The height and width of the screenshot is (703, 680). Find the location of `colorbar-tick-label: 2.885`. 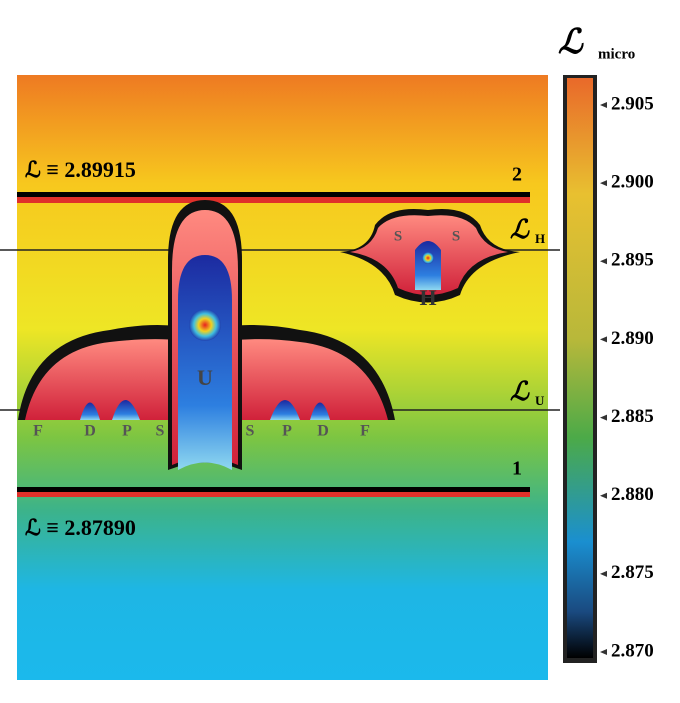

colorbar-tick-label: 2.885 is located at coordinates (632, 416).